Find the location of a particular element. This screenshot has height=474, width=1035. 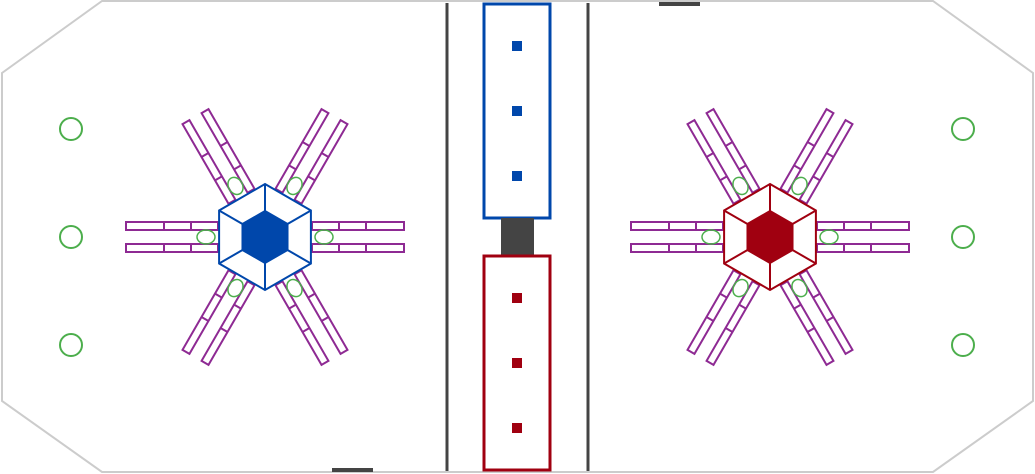

red-hub-assembly is located at coordinates (770, 237).